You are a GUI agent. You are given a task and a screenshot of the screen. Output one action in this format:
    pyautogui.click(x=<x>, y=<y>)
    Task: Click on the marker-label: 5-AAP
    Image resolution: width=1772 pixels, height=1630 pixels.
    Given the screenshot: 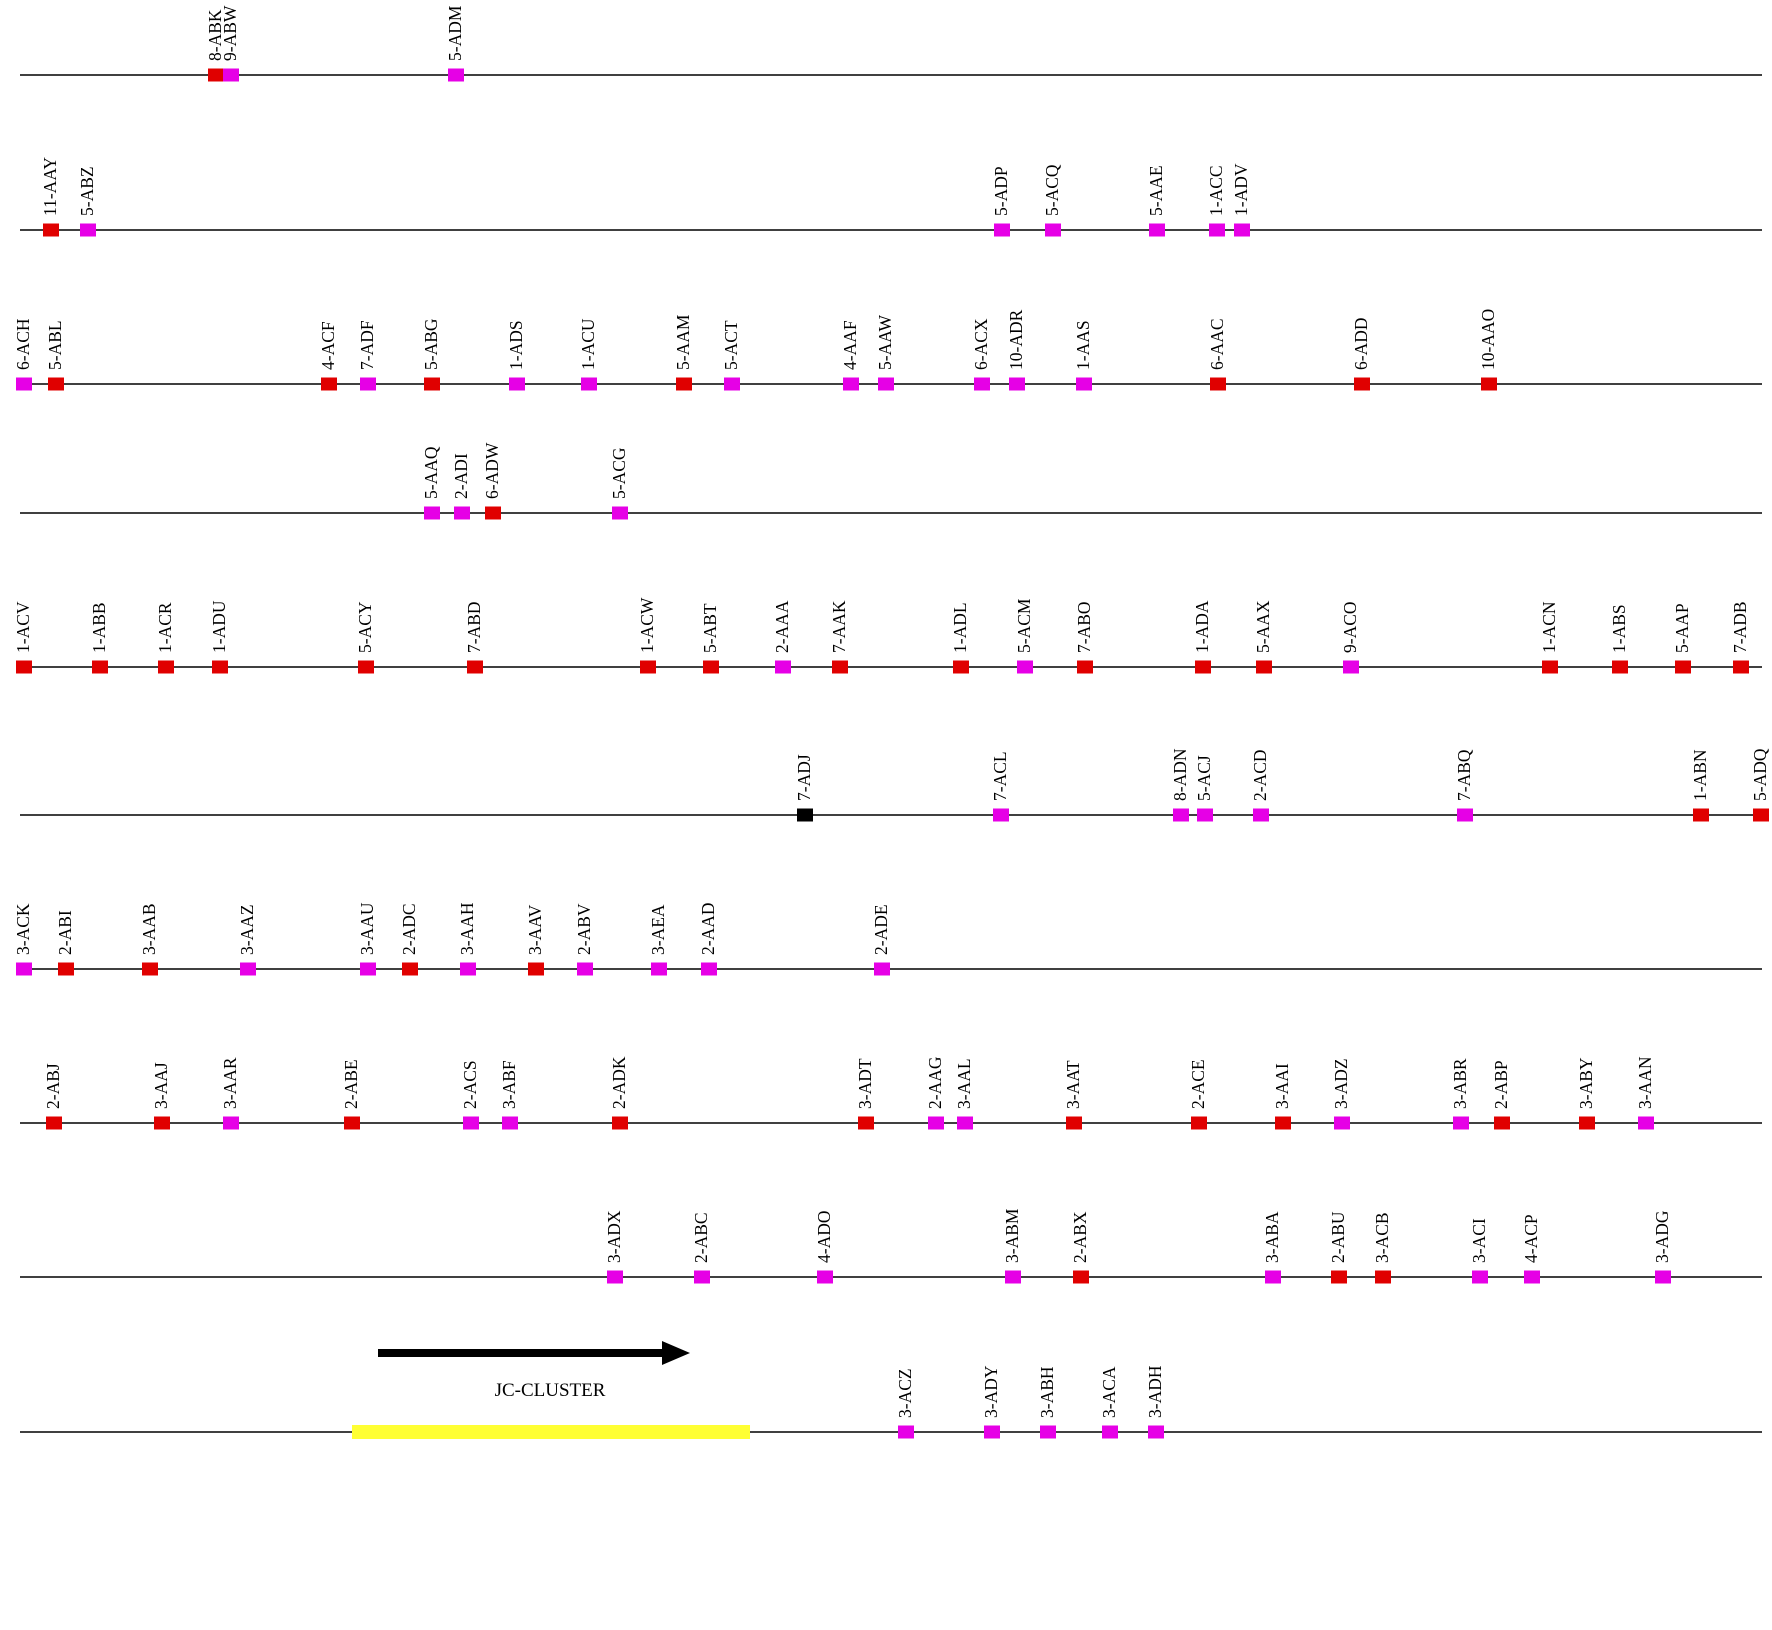 What is the action you would take?
    pyautogui.click(x=1682, y=628)
    